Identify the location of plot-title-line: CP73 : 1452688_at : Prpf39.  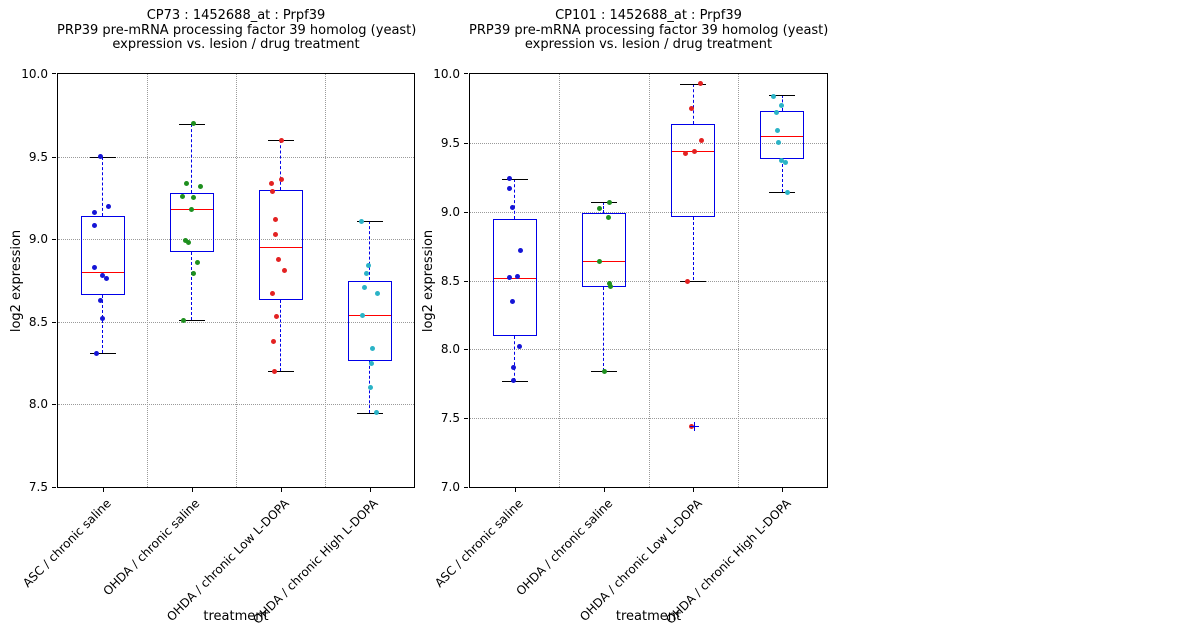
(236, 15).